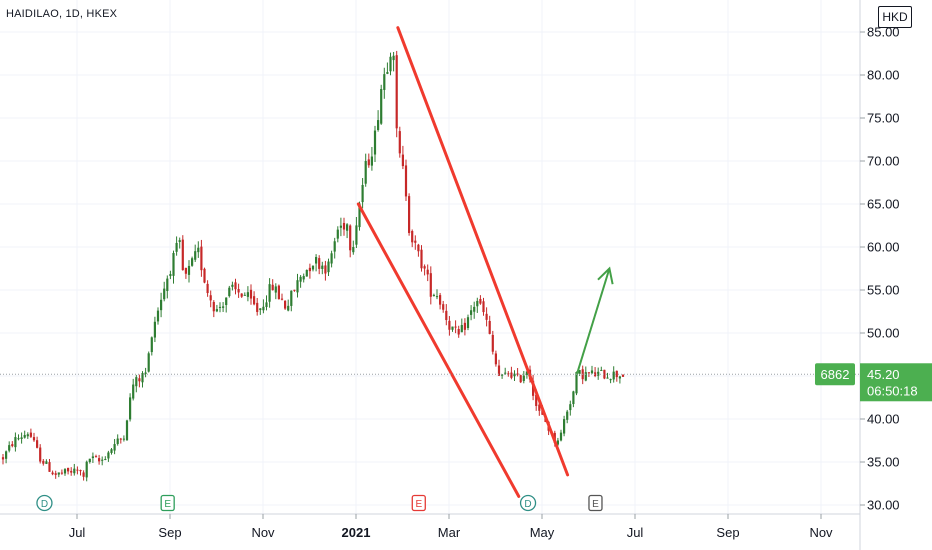 The height and width of the screenshot is (550, 932). Describe the element at coordinates (593, 321) in the screenshot. I see `projection-arrow` at that location.